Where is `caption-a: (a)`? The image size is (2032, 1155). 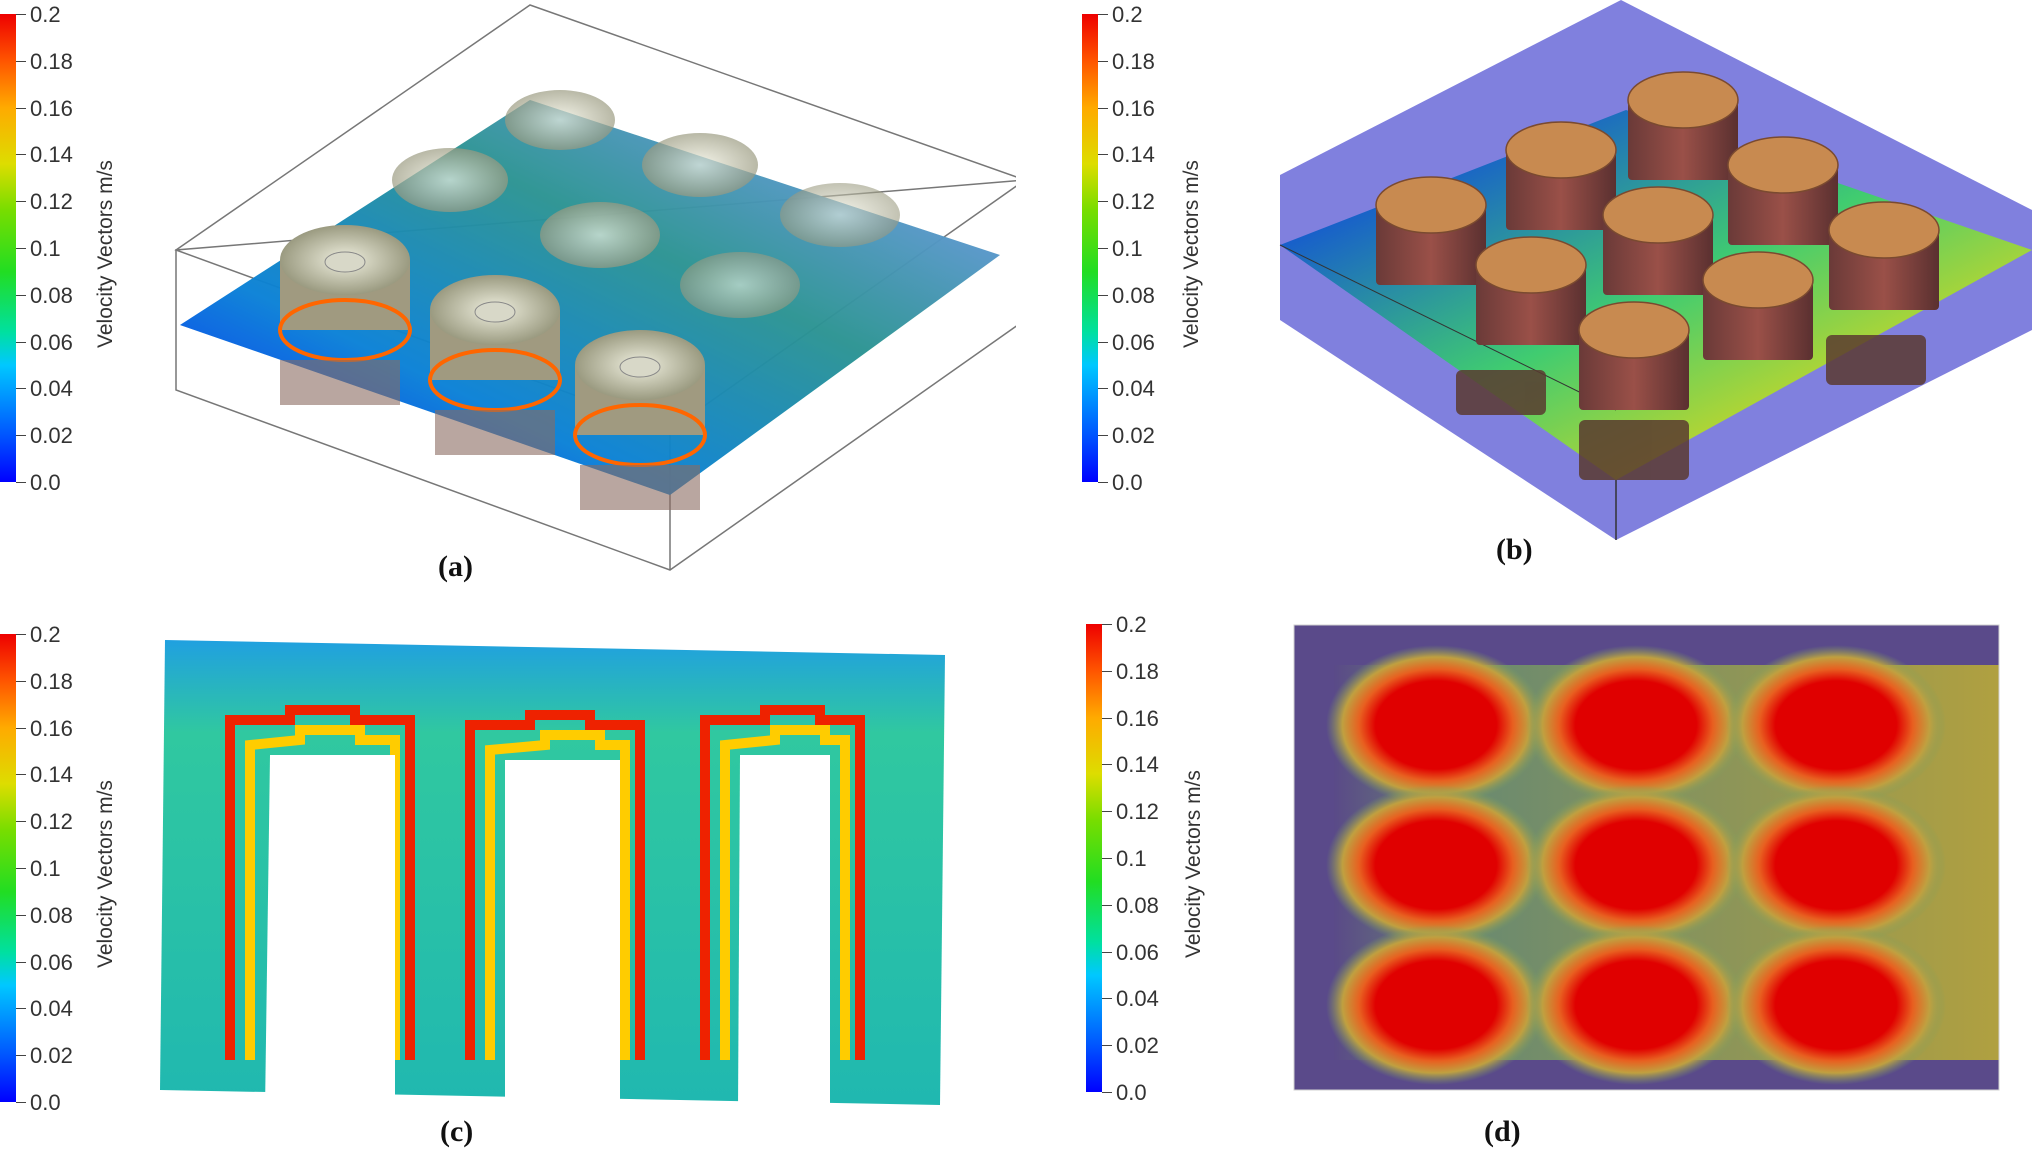 caption-a: (a) is located at coordinates (455, 566).